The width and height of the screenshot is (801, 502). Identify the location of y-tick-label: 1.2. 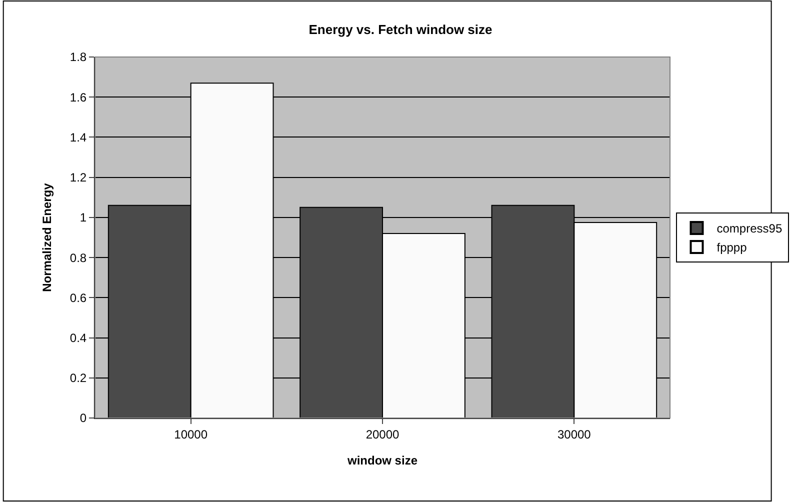
(78, 177).